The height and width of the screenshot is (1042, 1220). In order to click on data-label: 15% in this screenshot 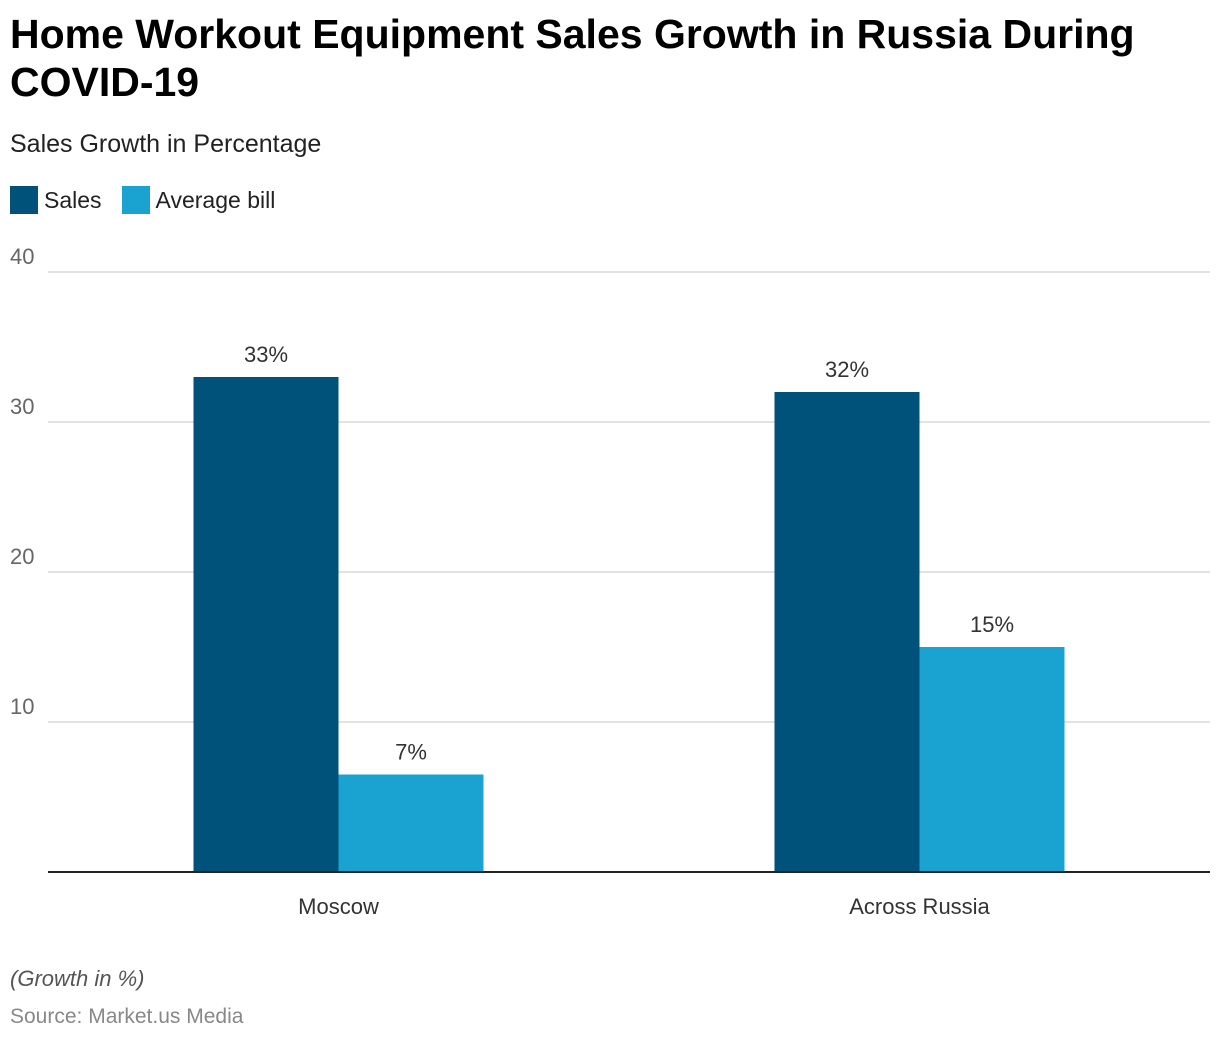, I will do `click(992, 624)`.